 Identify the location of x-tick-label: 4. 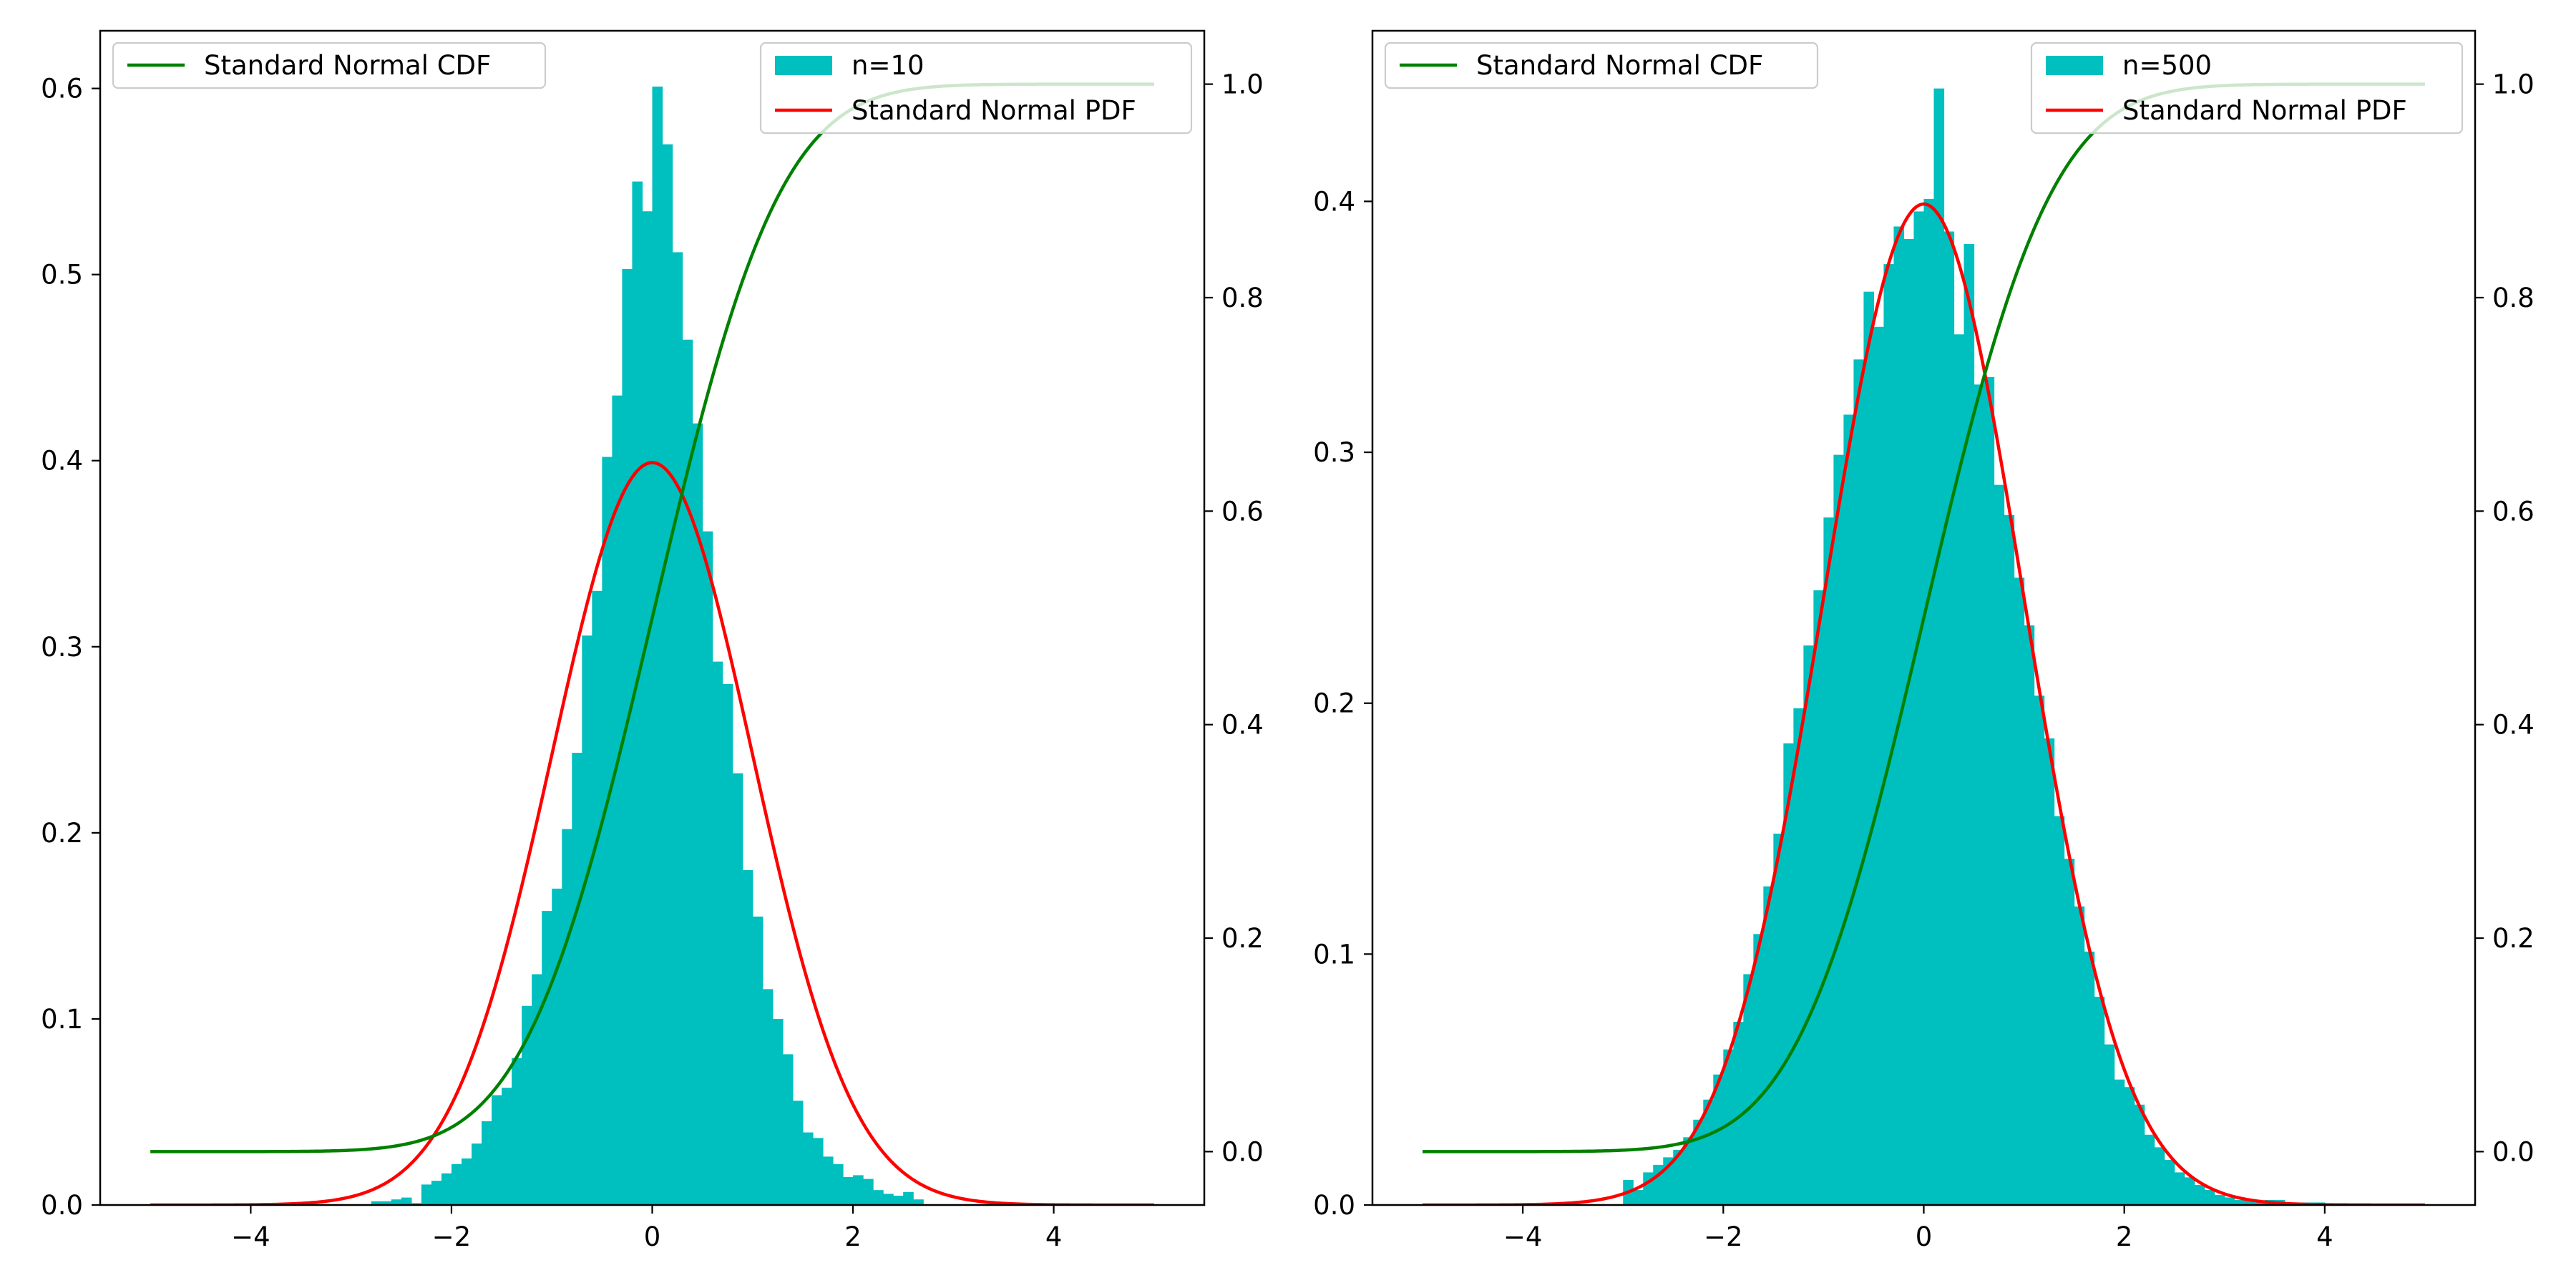
(1054, 1236).